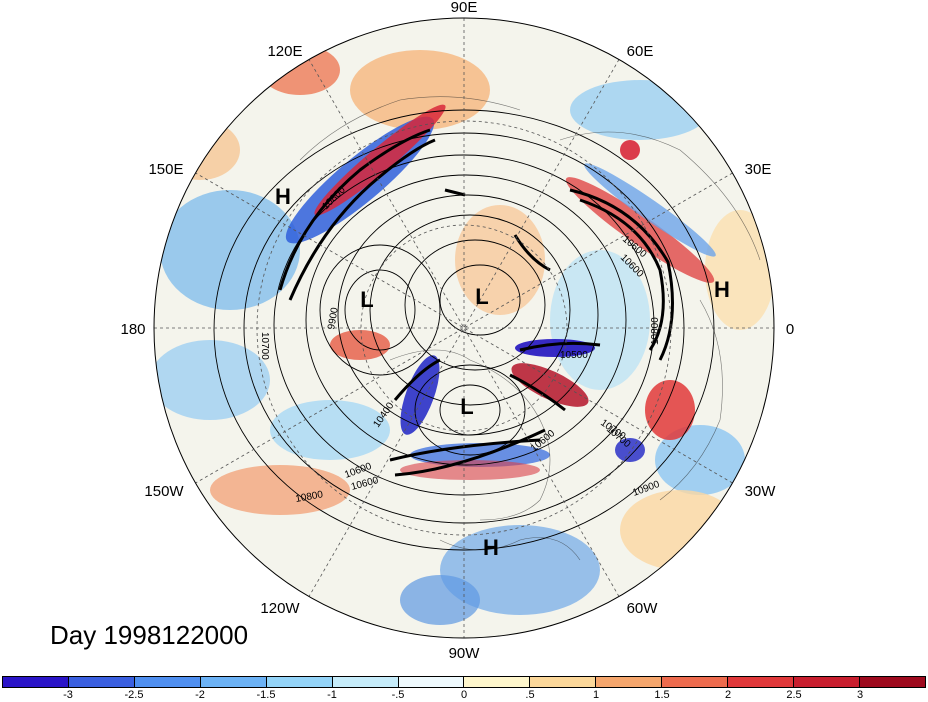  What do you see at coordinates (596, 695) in the screenshot?
I see `colorbar-label: 1` at bounding box center [596, 695].